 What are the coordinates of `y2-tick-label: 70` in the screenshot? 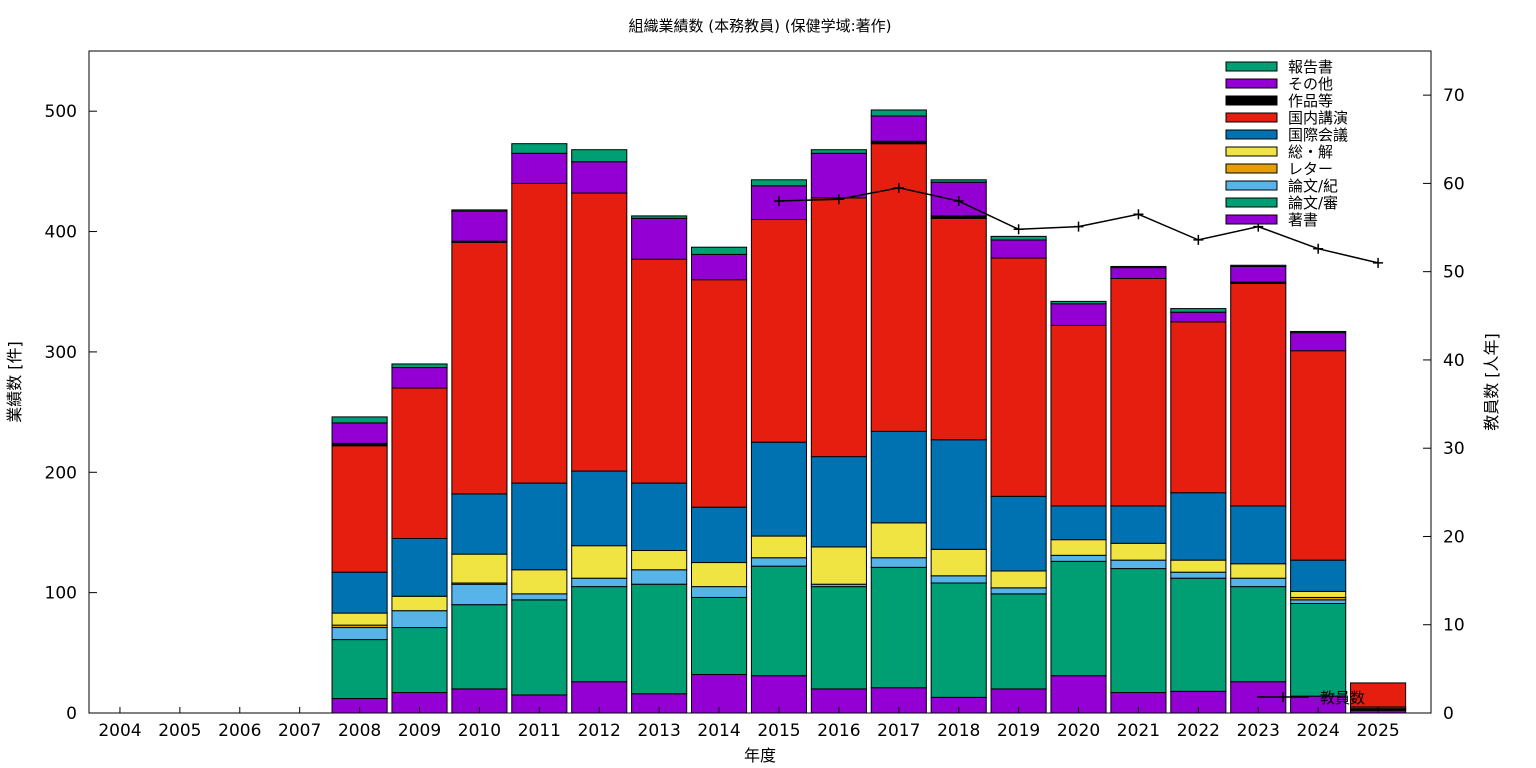 It's located at (1454, 96).